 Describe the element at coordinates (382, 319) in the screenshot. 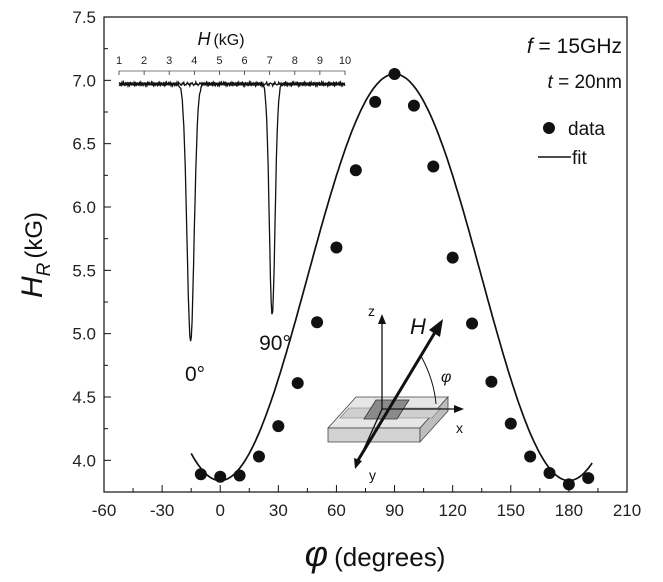

I see `z-axis-arrow` at that location.